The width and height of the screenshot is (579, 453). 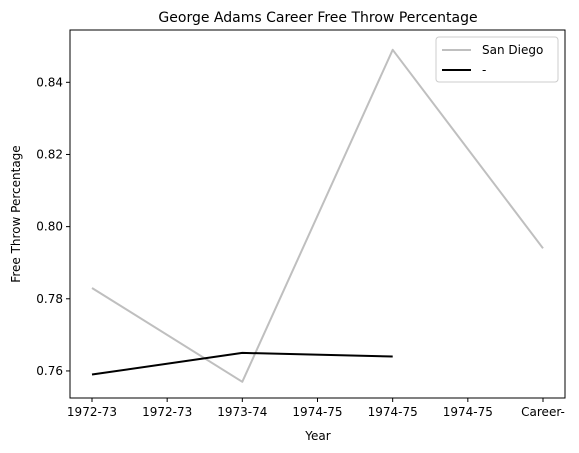 I want to click on x-axis-label: Year, so click(x=317, y=436).